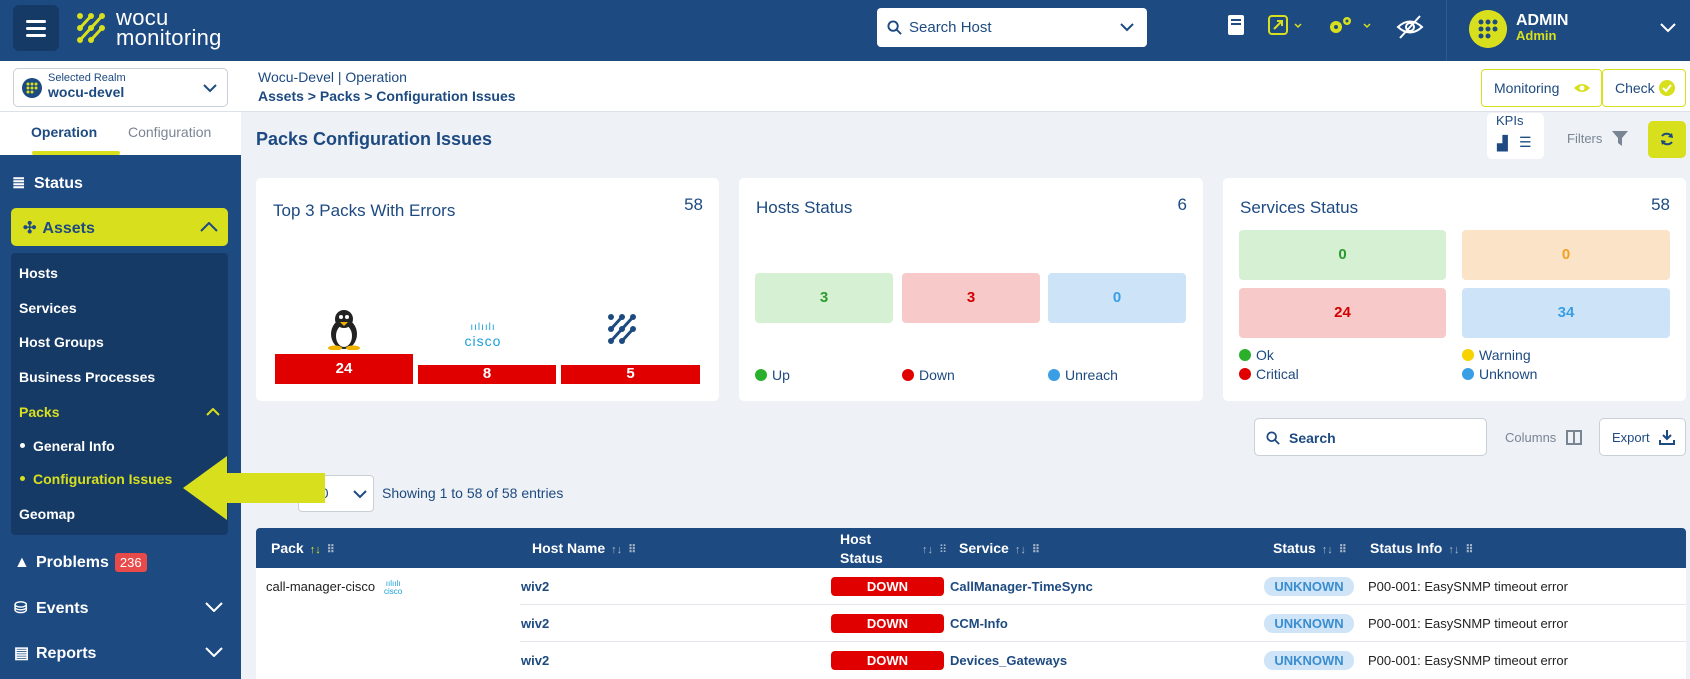 The width and height of the screenshot is (1690, 679). Describe the element at coordinates (87, 78) in the screenshot. I see `realm-label: Selected Realm` at that location.